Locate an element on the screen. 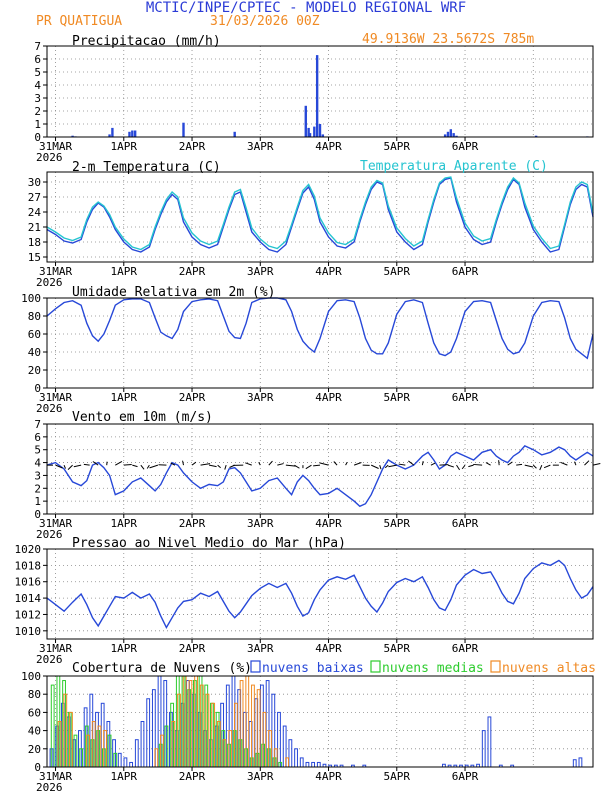  panel-title-pressure: Pressao ao Nivel Medio do Mar (hPa) is located at coordinates (209, 543).